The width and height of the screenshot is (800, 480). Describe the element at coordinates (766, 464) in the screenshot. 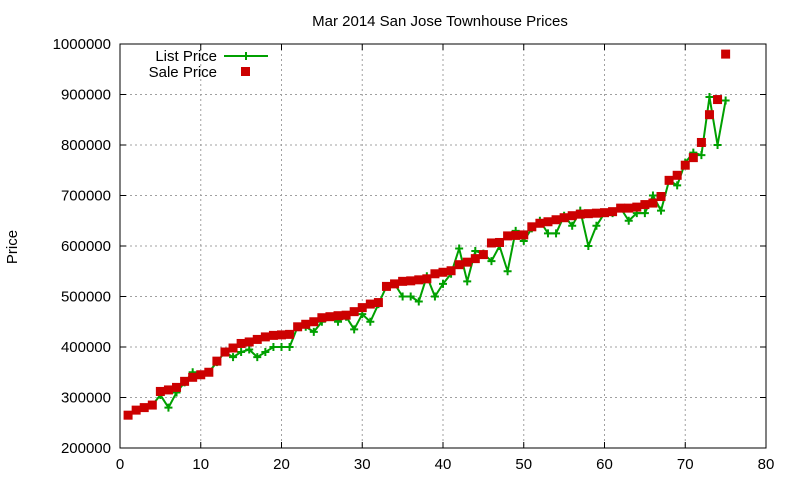

I see `x-tick-label: 80` at that location.